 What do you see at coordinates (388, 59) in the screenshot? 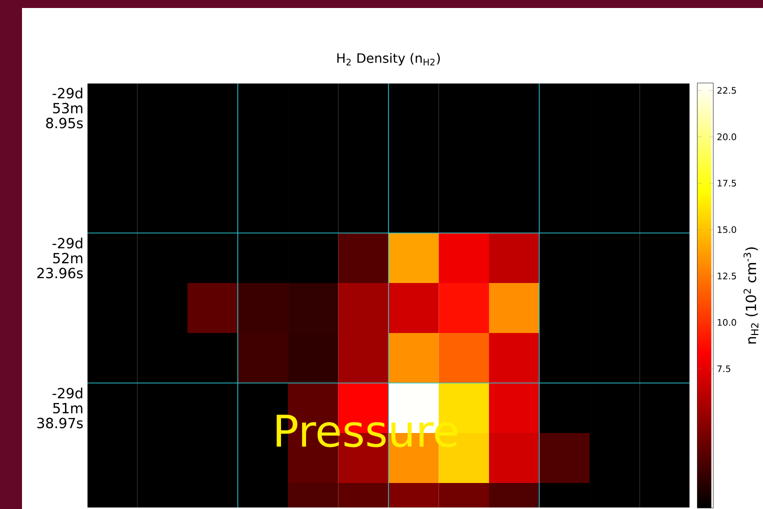
I see `chart-title: H$_{2}$ Density (n$_{H2}$)` at bounding box center [388, 59].